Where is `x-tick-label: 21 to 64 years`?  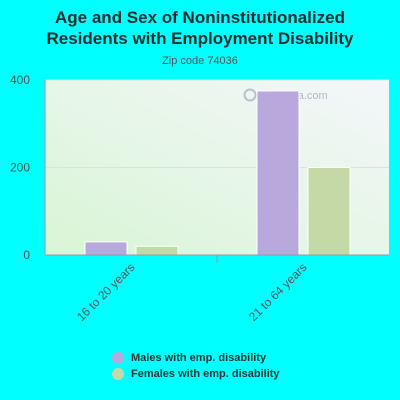
x-tick-label: 21 to 64 years is located at coordinates (278, 292).